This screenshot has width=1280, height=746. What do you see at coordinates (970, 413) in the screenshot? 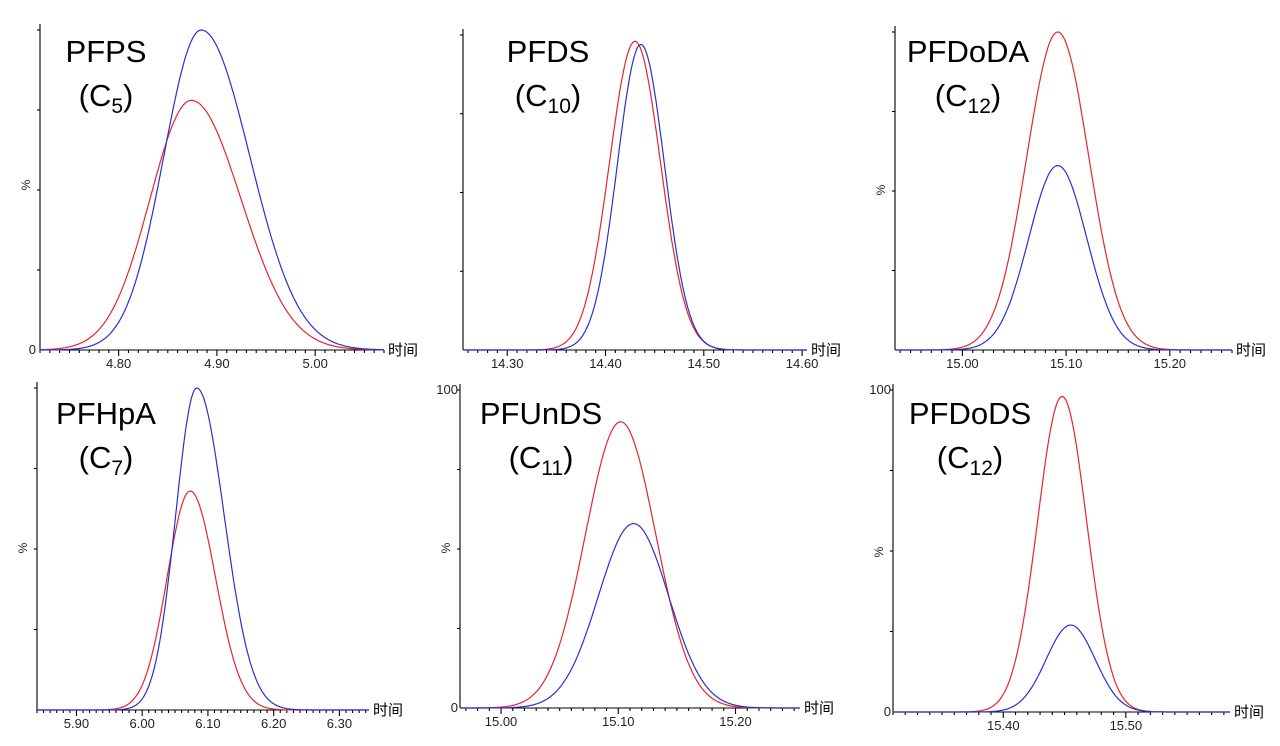
I see `compound-name: PFDoDS` at bounding box center [970, 413].